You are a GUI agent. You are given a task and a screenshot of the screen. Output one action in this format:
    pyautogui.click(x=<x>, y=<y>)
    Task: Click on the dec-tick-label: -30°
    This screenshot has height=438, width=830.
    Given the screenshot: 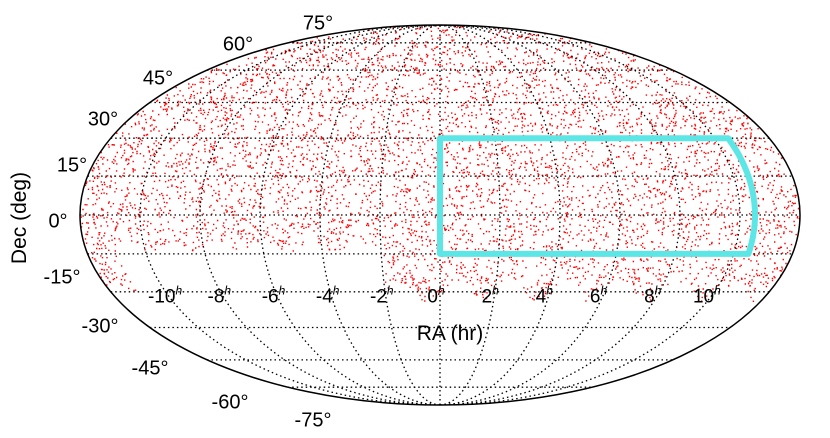 What is the action you would take?
    pyautogui.click(x=100, y=326)
    